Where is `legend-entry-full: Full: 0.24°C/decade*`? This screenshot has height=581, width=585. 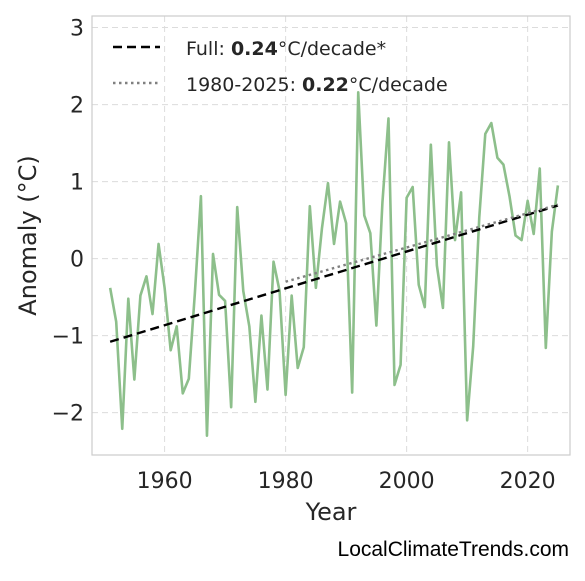 legend-entry-full: Full: 0.24°C/decade* is located at coordinates (286, 49).